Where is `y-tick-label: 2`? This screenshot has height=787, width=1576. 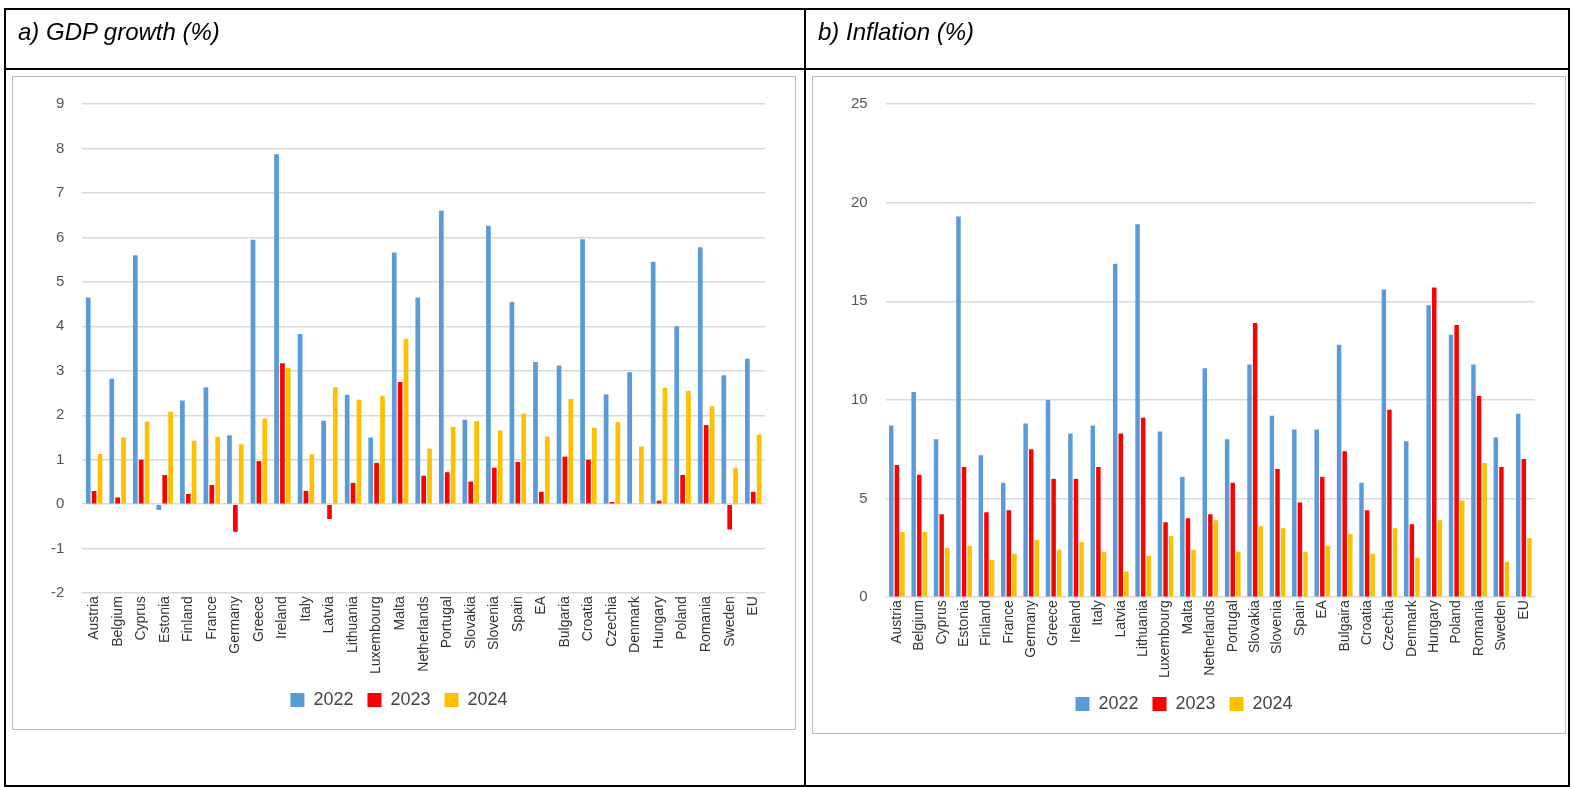 y-tick-label: 2 is located at coordinates (60, 414).